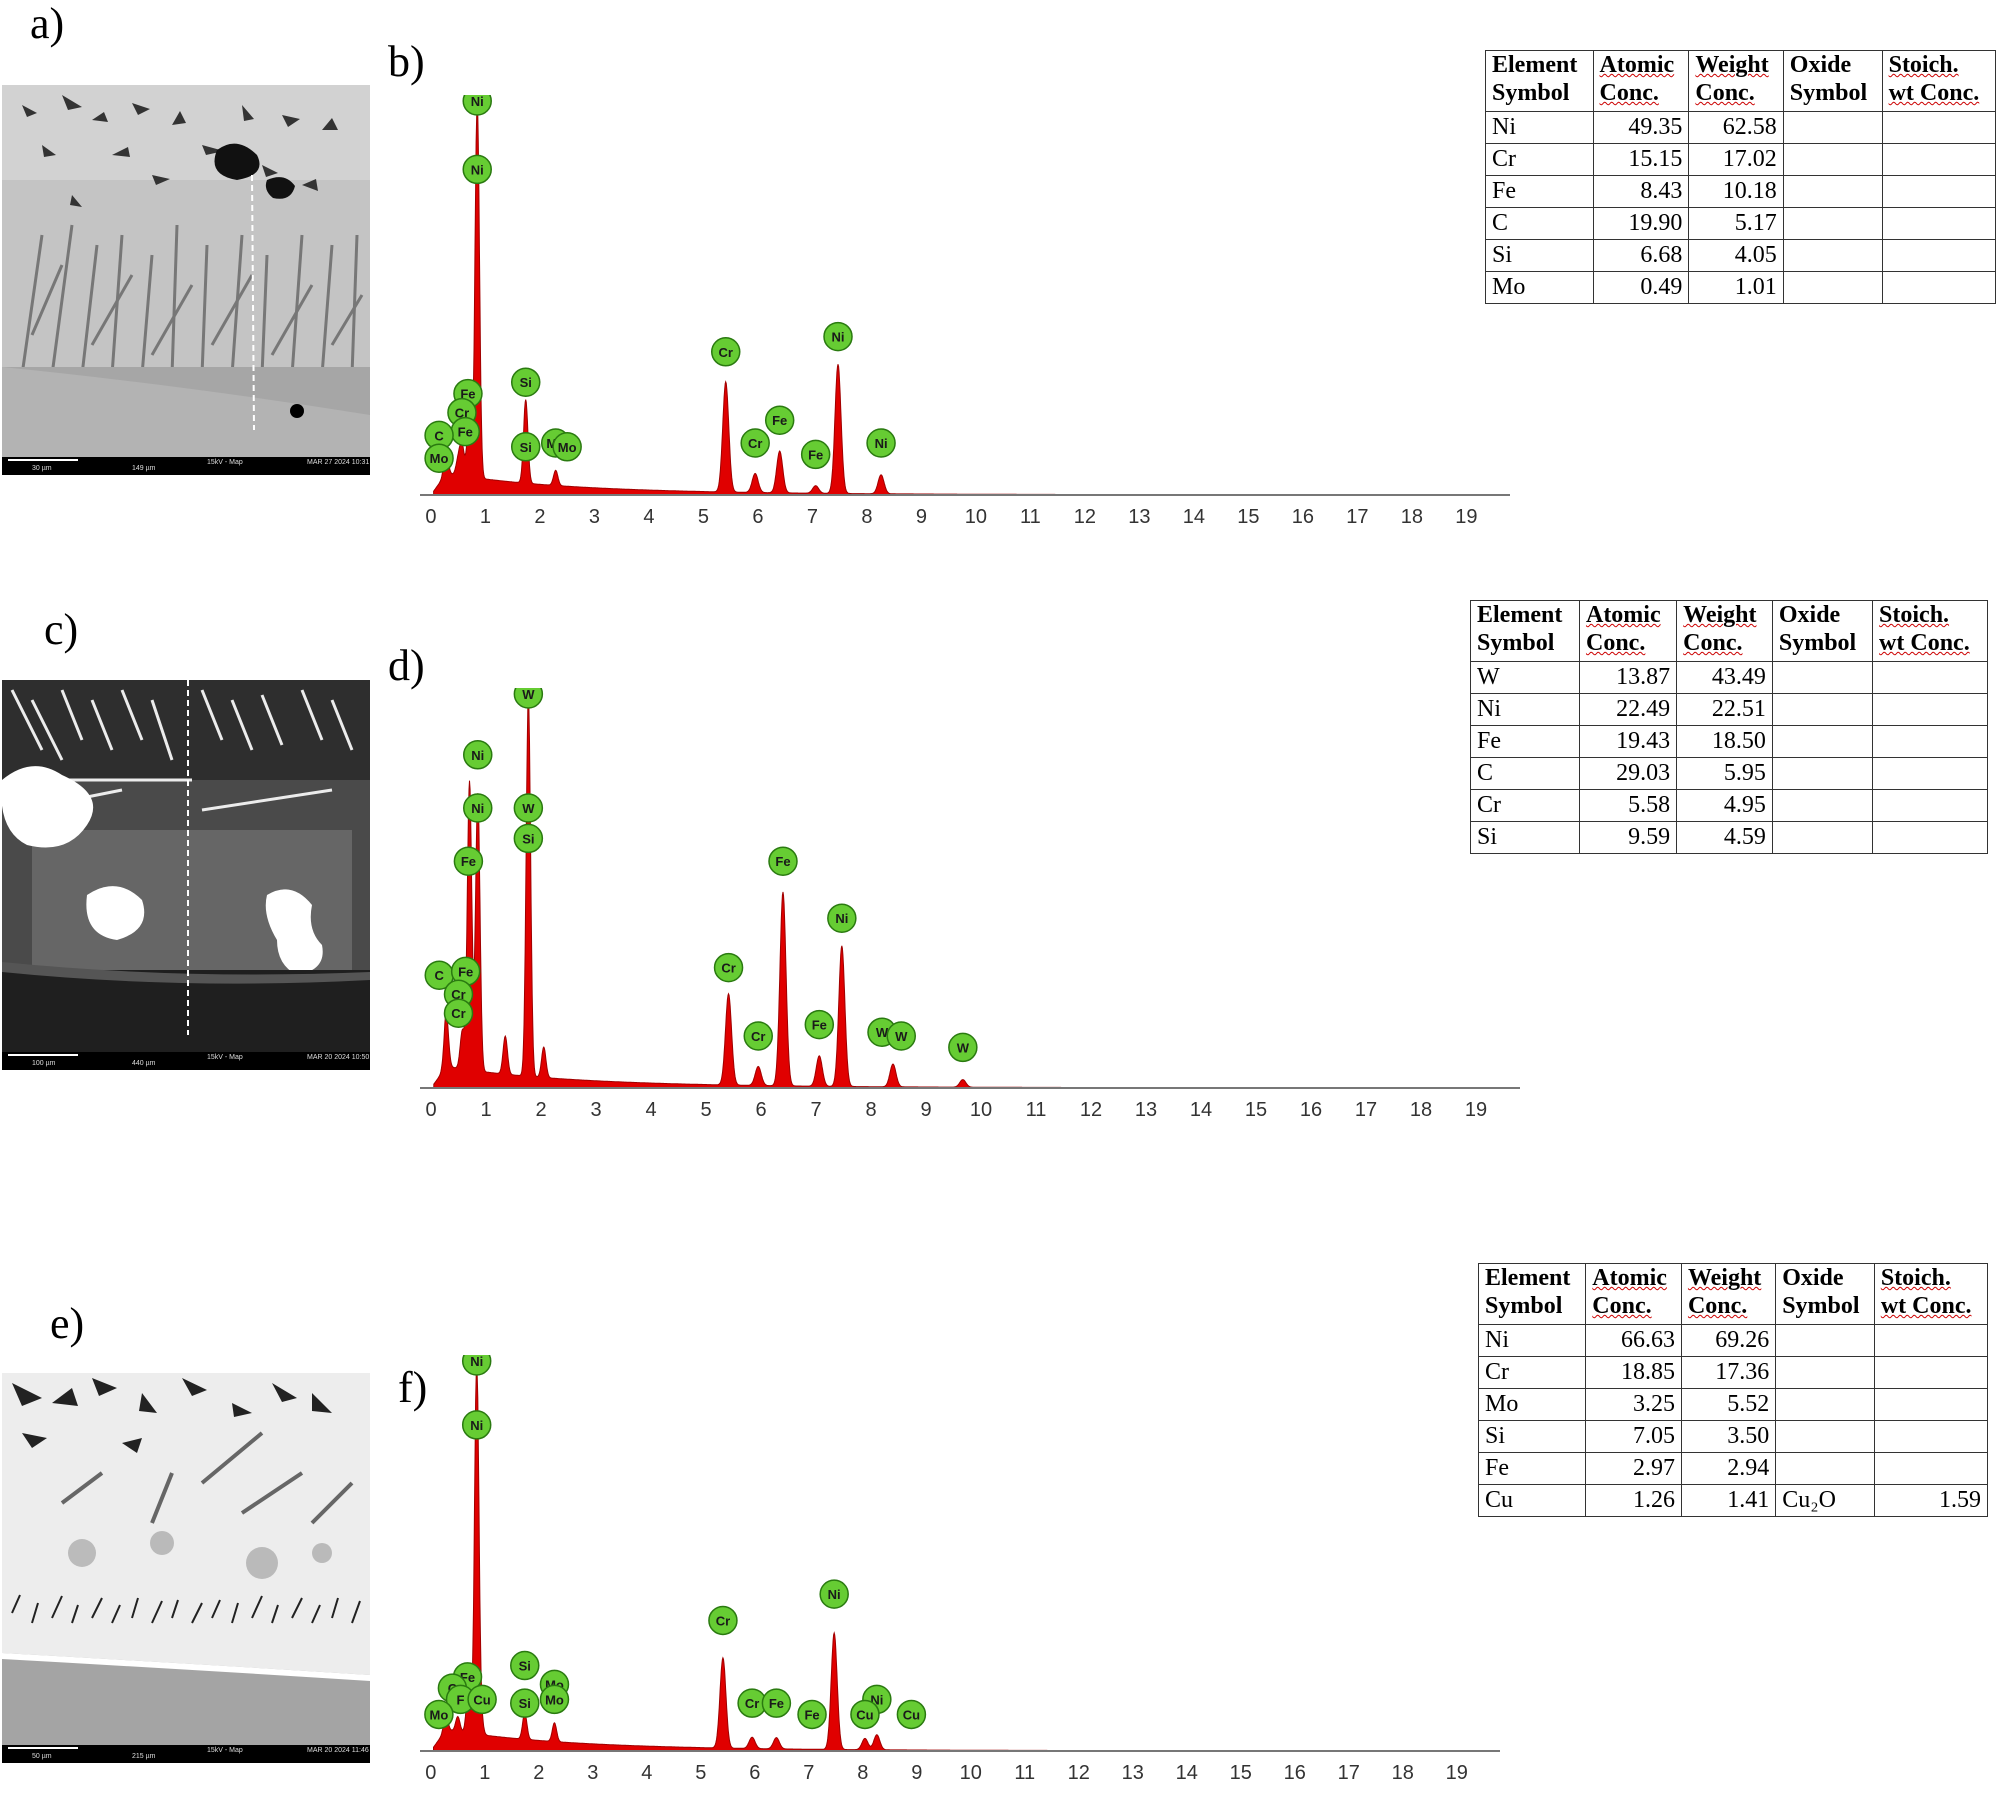 The height and width of the screenshot is (1801, 2000). What do you see at coordinates (971, 305) in the screenshot?
I see `spectrum-area` at bounding box center [971, 305].